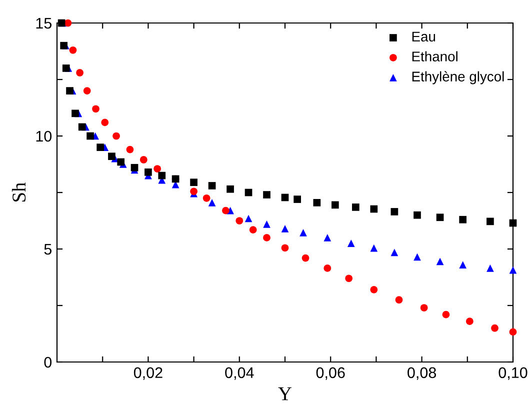  What do you see at coordinates (435, 56) in the screenshot?
I see `legend-label: Ethanol` at bounding box center [435, 56].